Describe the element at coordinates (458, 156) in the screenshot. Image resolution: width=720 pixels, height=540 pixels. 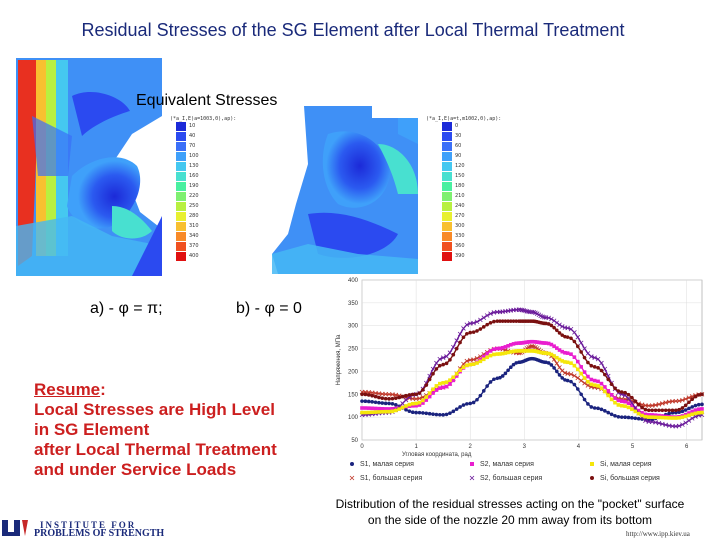
I see `fem-right-scale-label: 90` at that location.